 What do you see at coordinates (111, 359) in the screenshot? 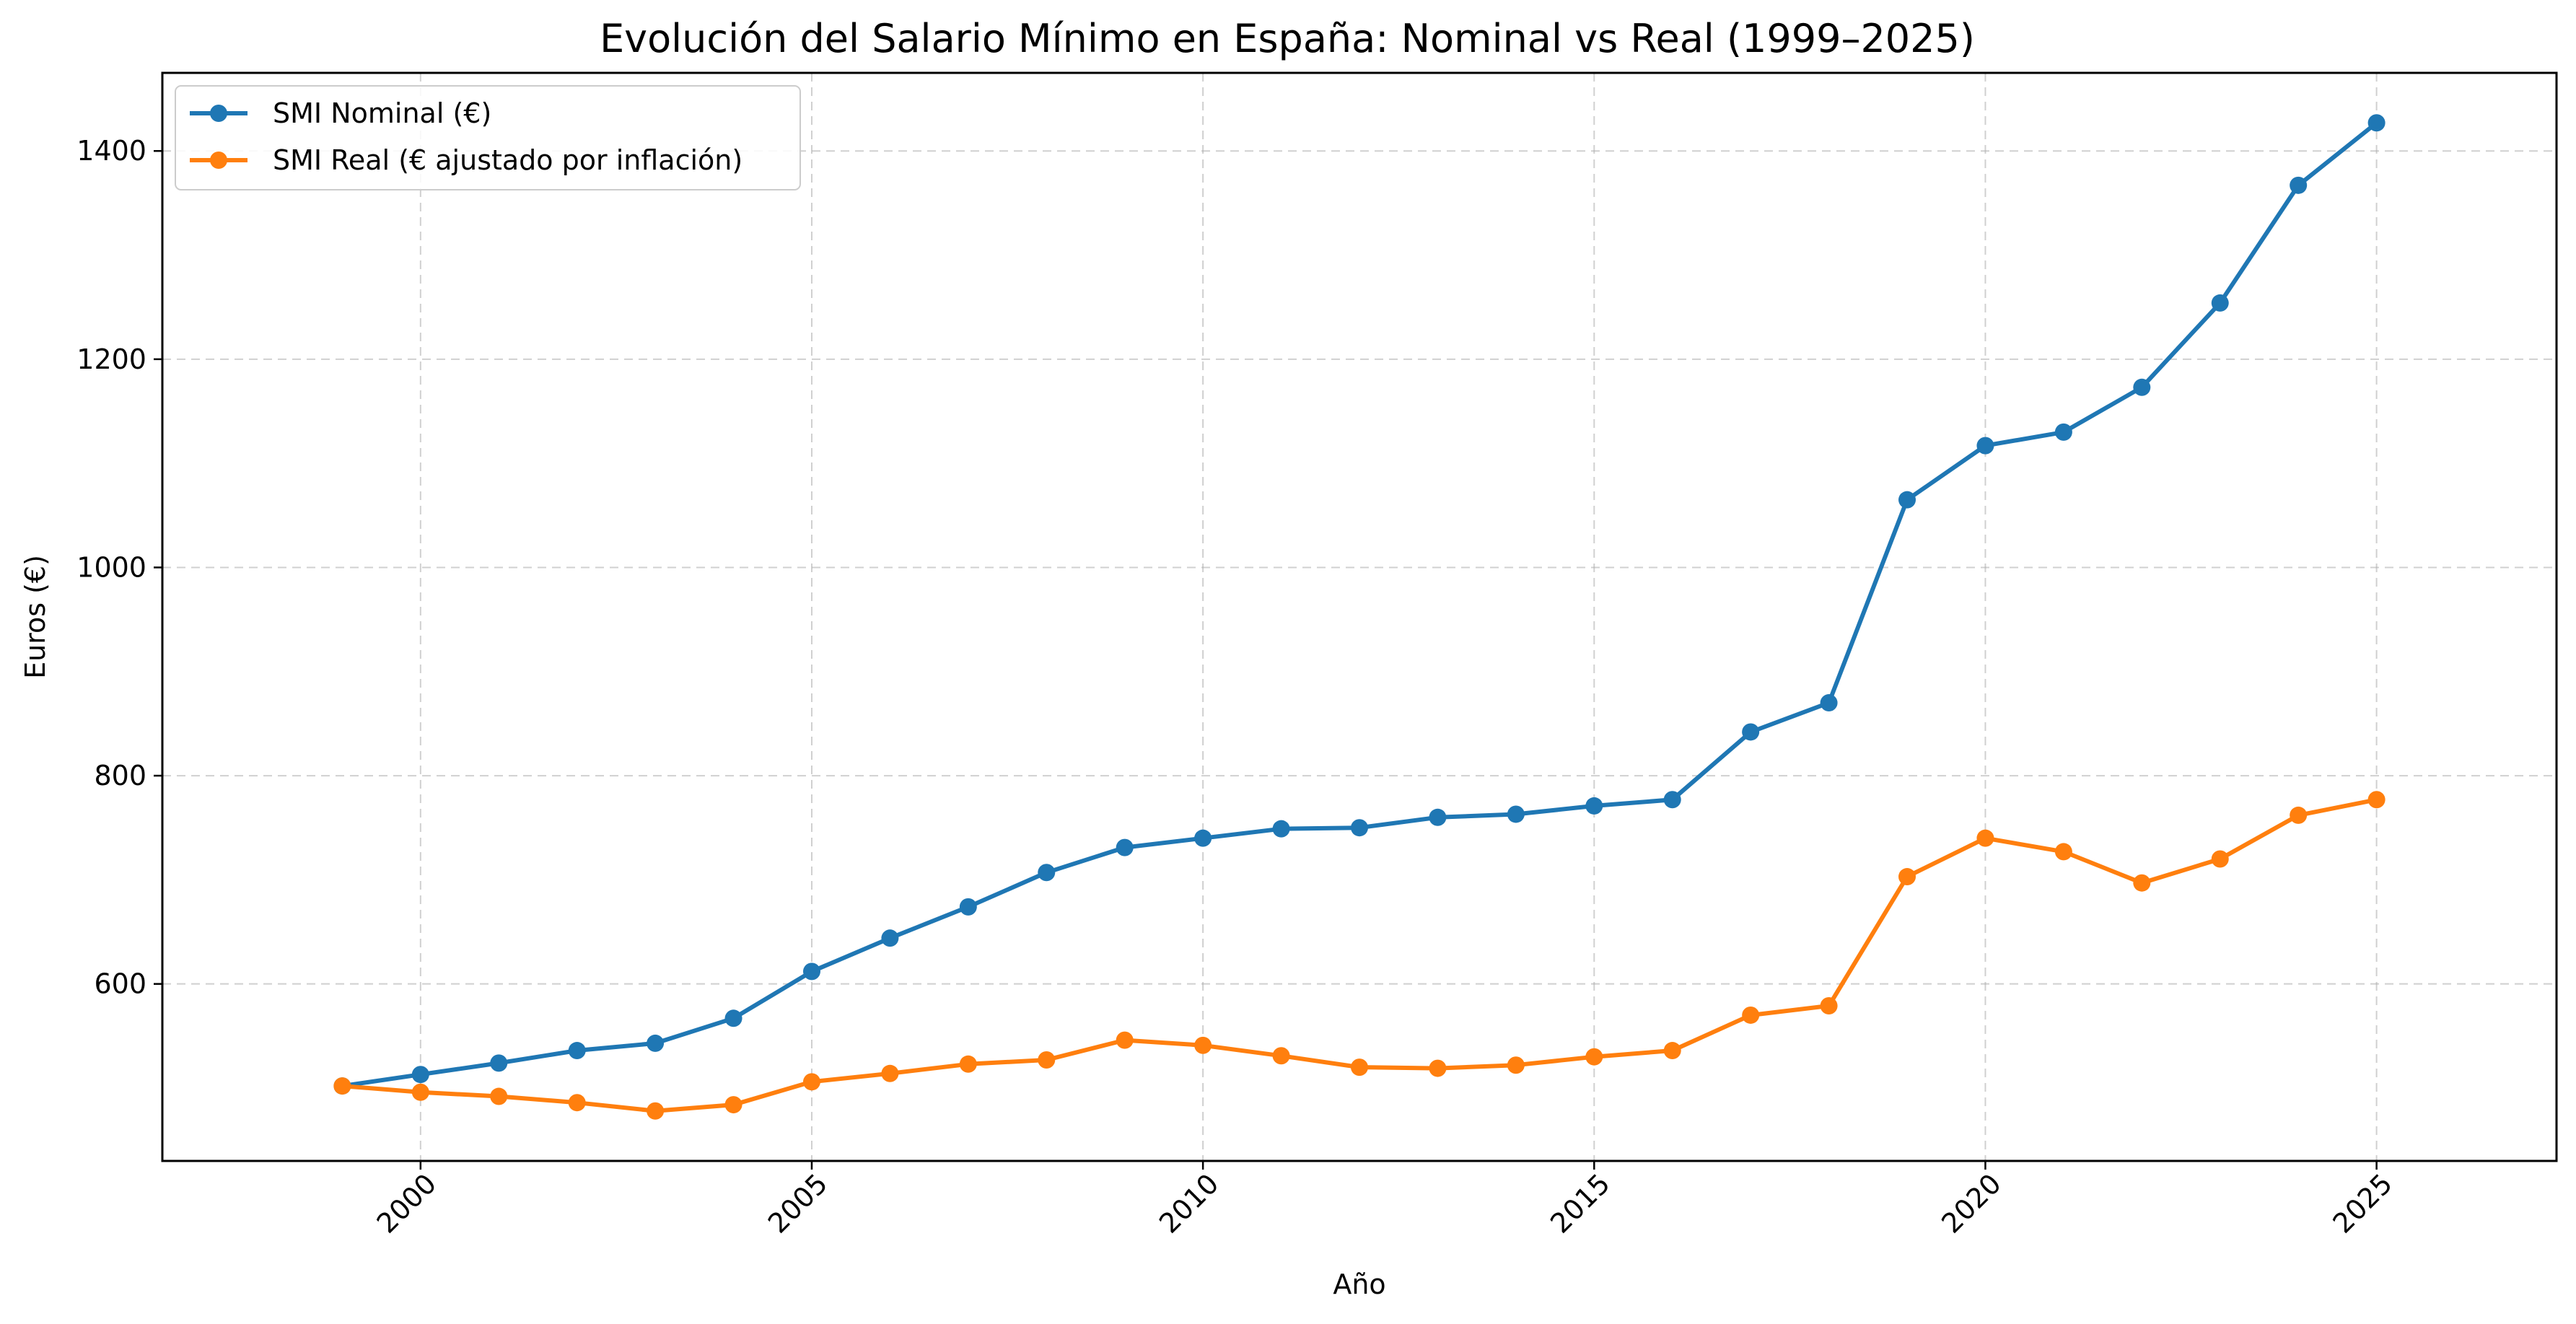
I see `y-tick-label: 1200` at bounding box center [111, 359].